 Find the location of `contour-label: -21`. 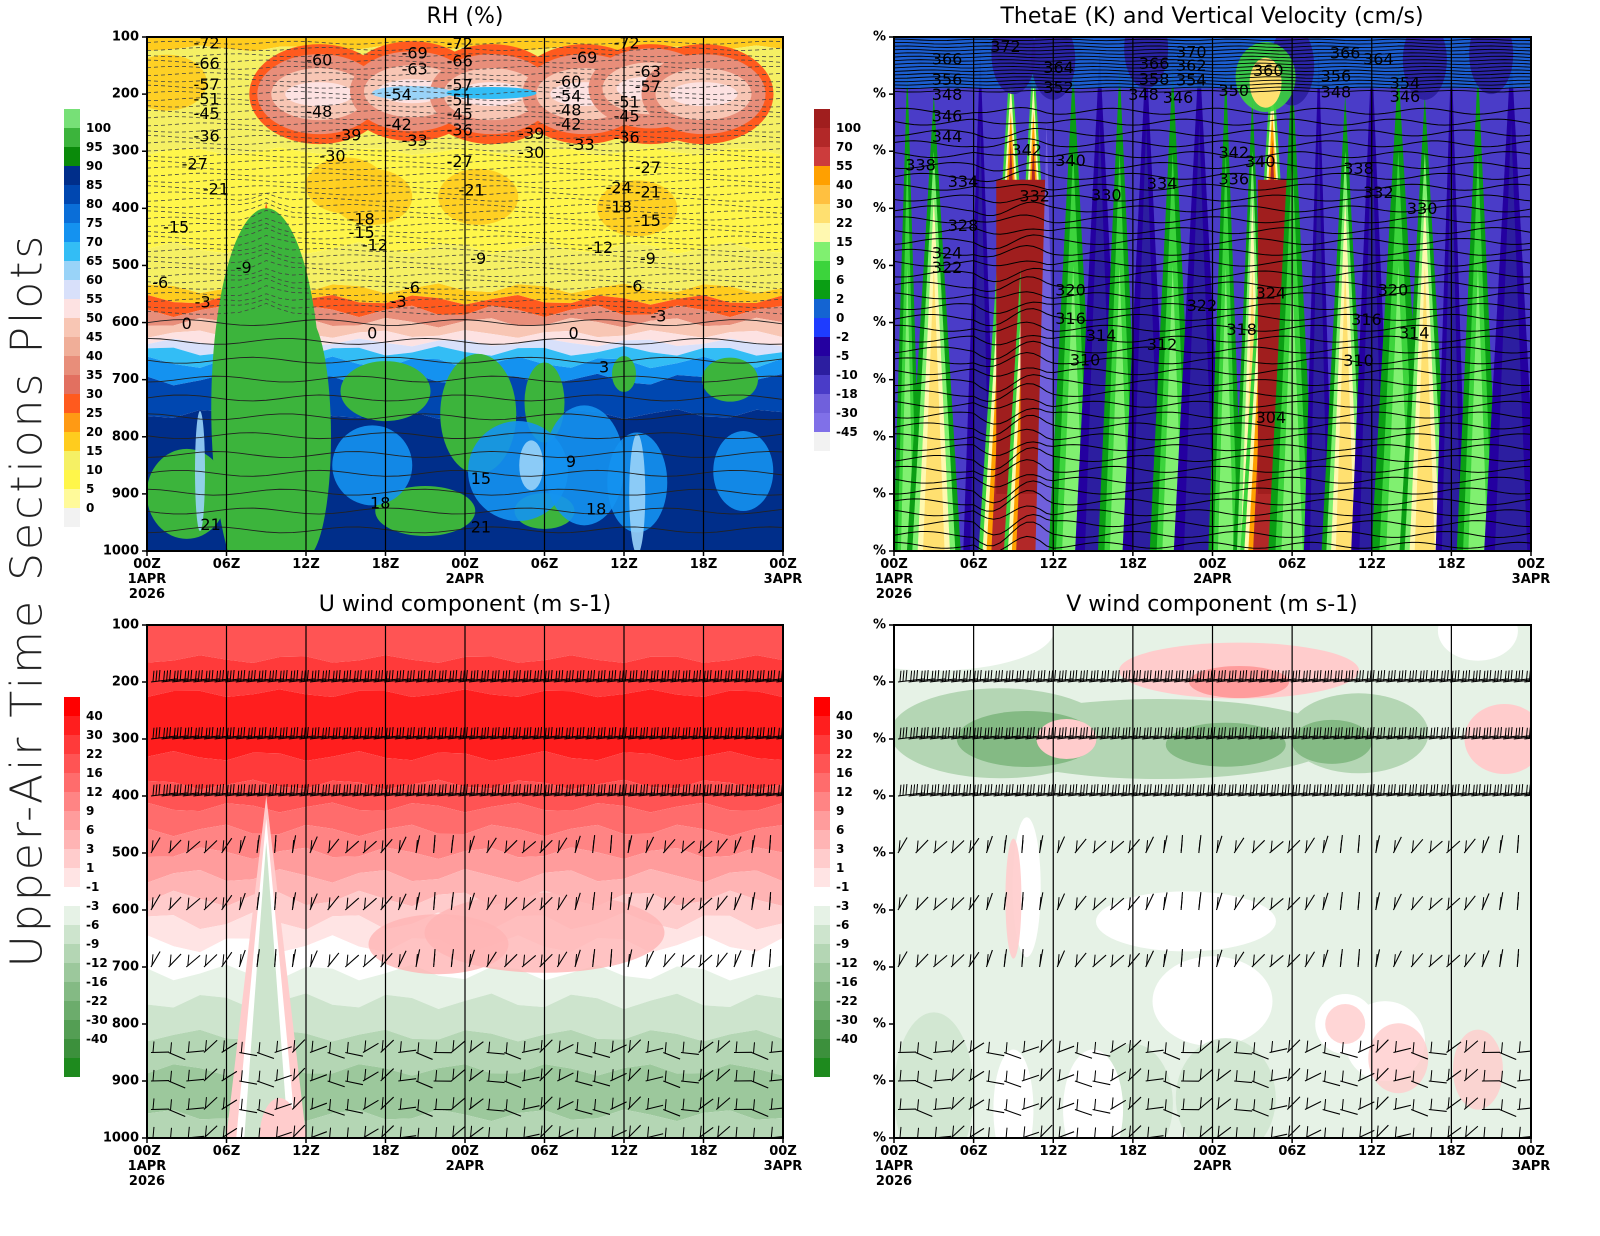

contour-label: -21 is located at coordinates (472, 190).